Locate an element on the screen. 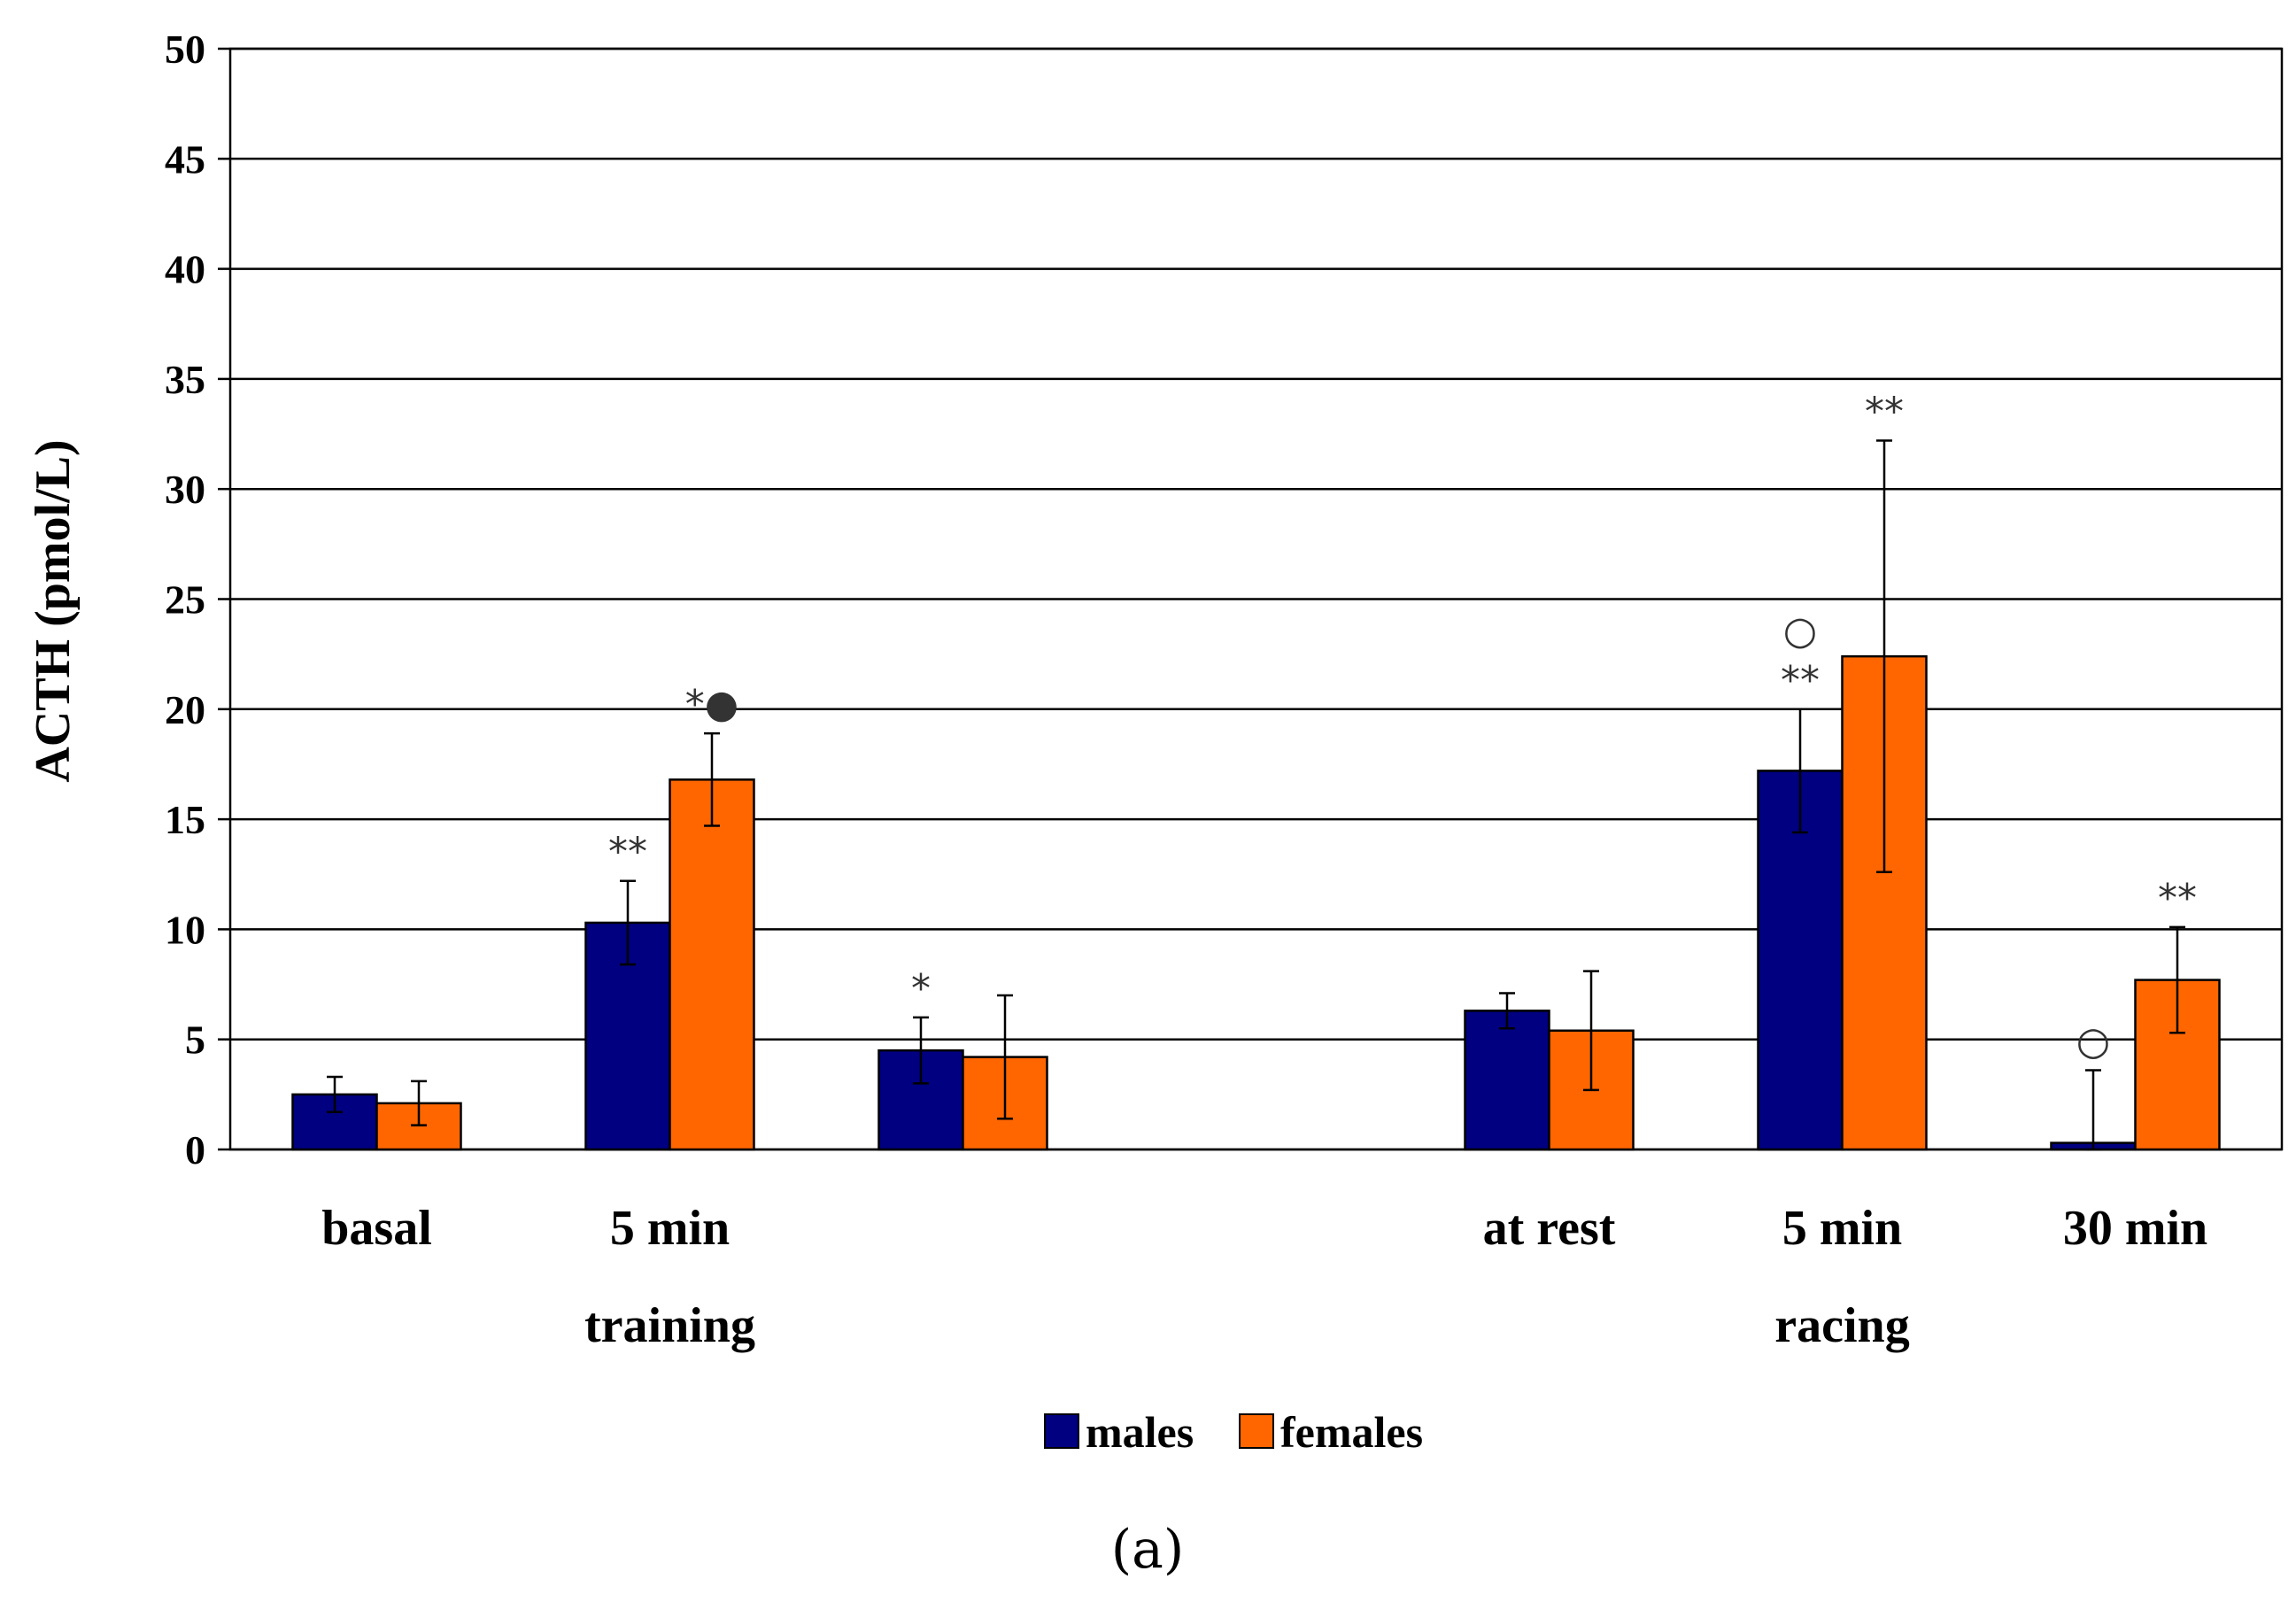  y-axis-ticks: 0 5 10 15 20 25 30 35 40 45 50 is located at coordinates (197, 599).